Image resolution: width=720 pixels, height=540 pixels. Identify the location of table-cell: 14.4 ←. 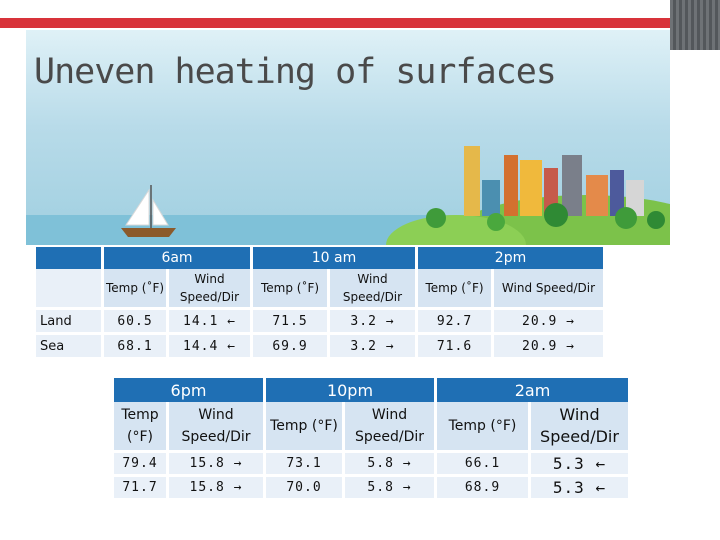
(211, 347).